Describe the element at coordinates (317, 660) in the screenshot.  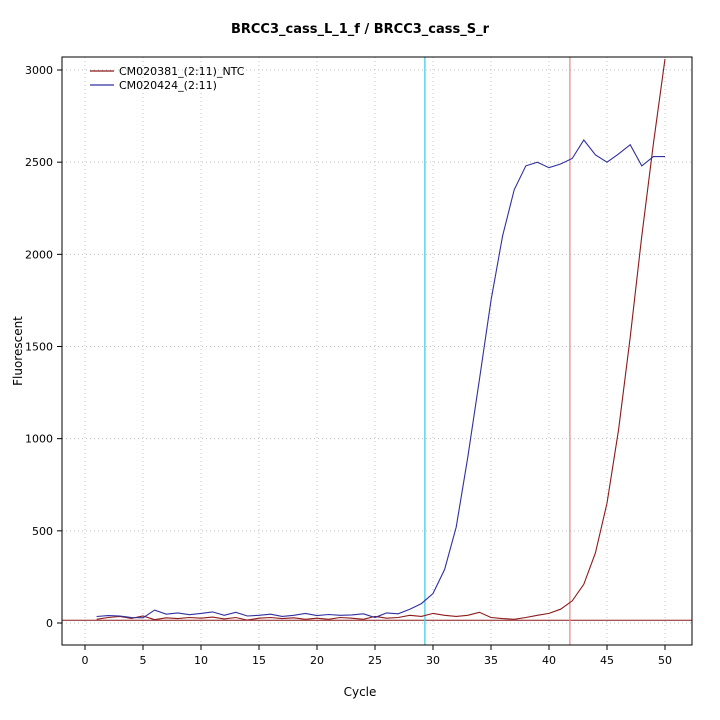
I see `x-tick-label: 20` at that location.